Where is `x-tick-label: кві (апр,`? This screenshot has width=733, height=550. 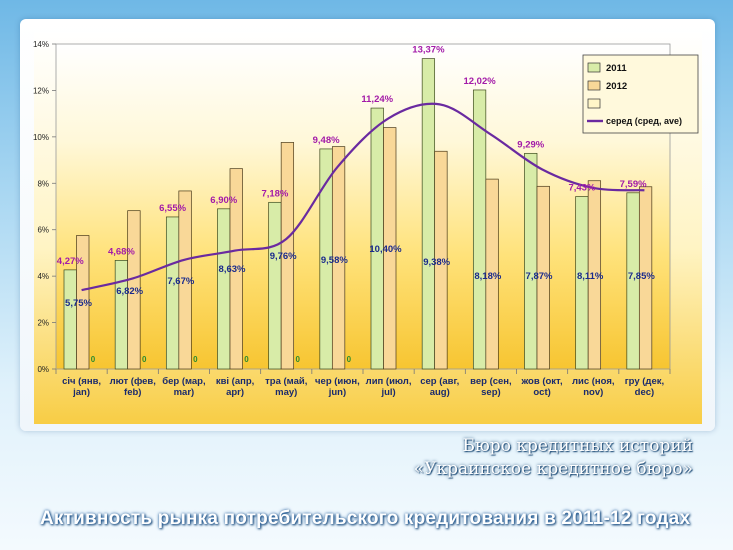
x-tick-label: кві (апр, is located at coordinates (235, 381).